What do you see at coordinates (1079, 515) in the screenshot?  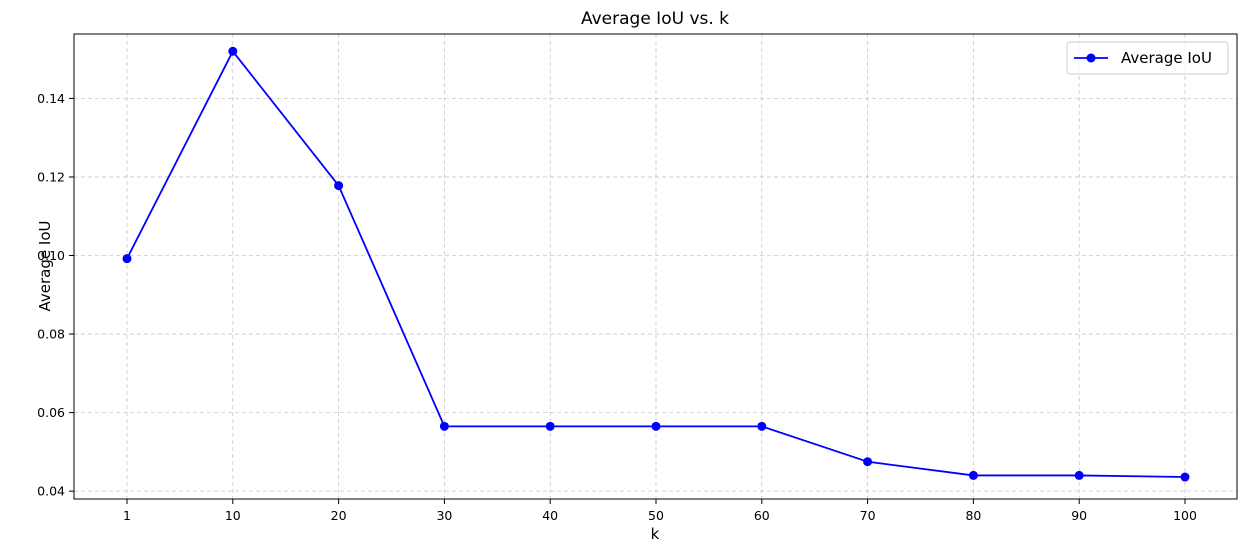 I see `x-tick-label: 90` at bounding box center [1079, 515].